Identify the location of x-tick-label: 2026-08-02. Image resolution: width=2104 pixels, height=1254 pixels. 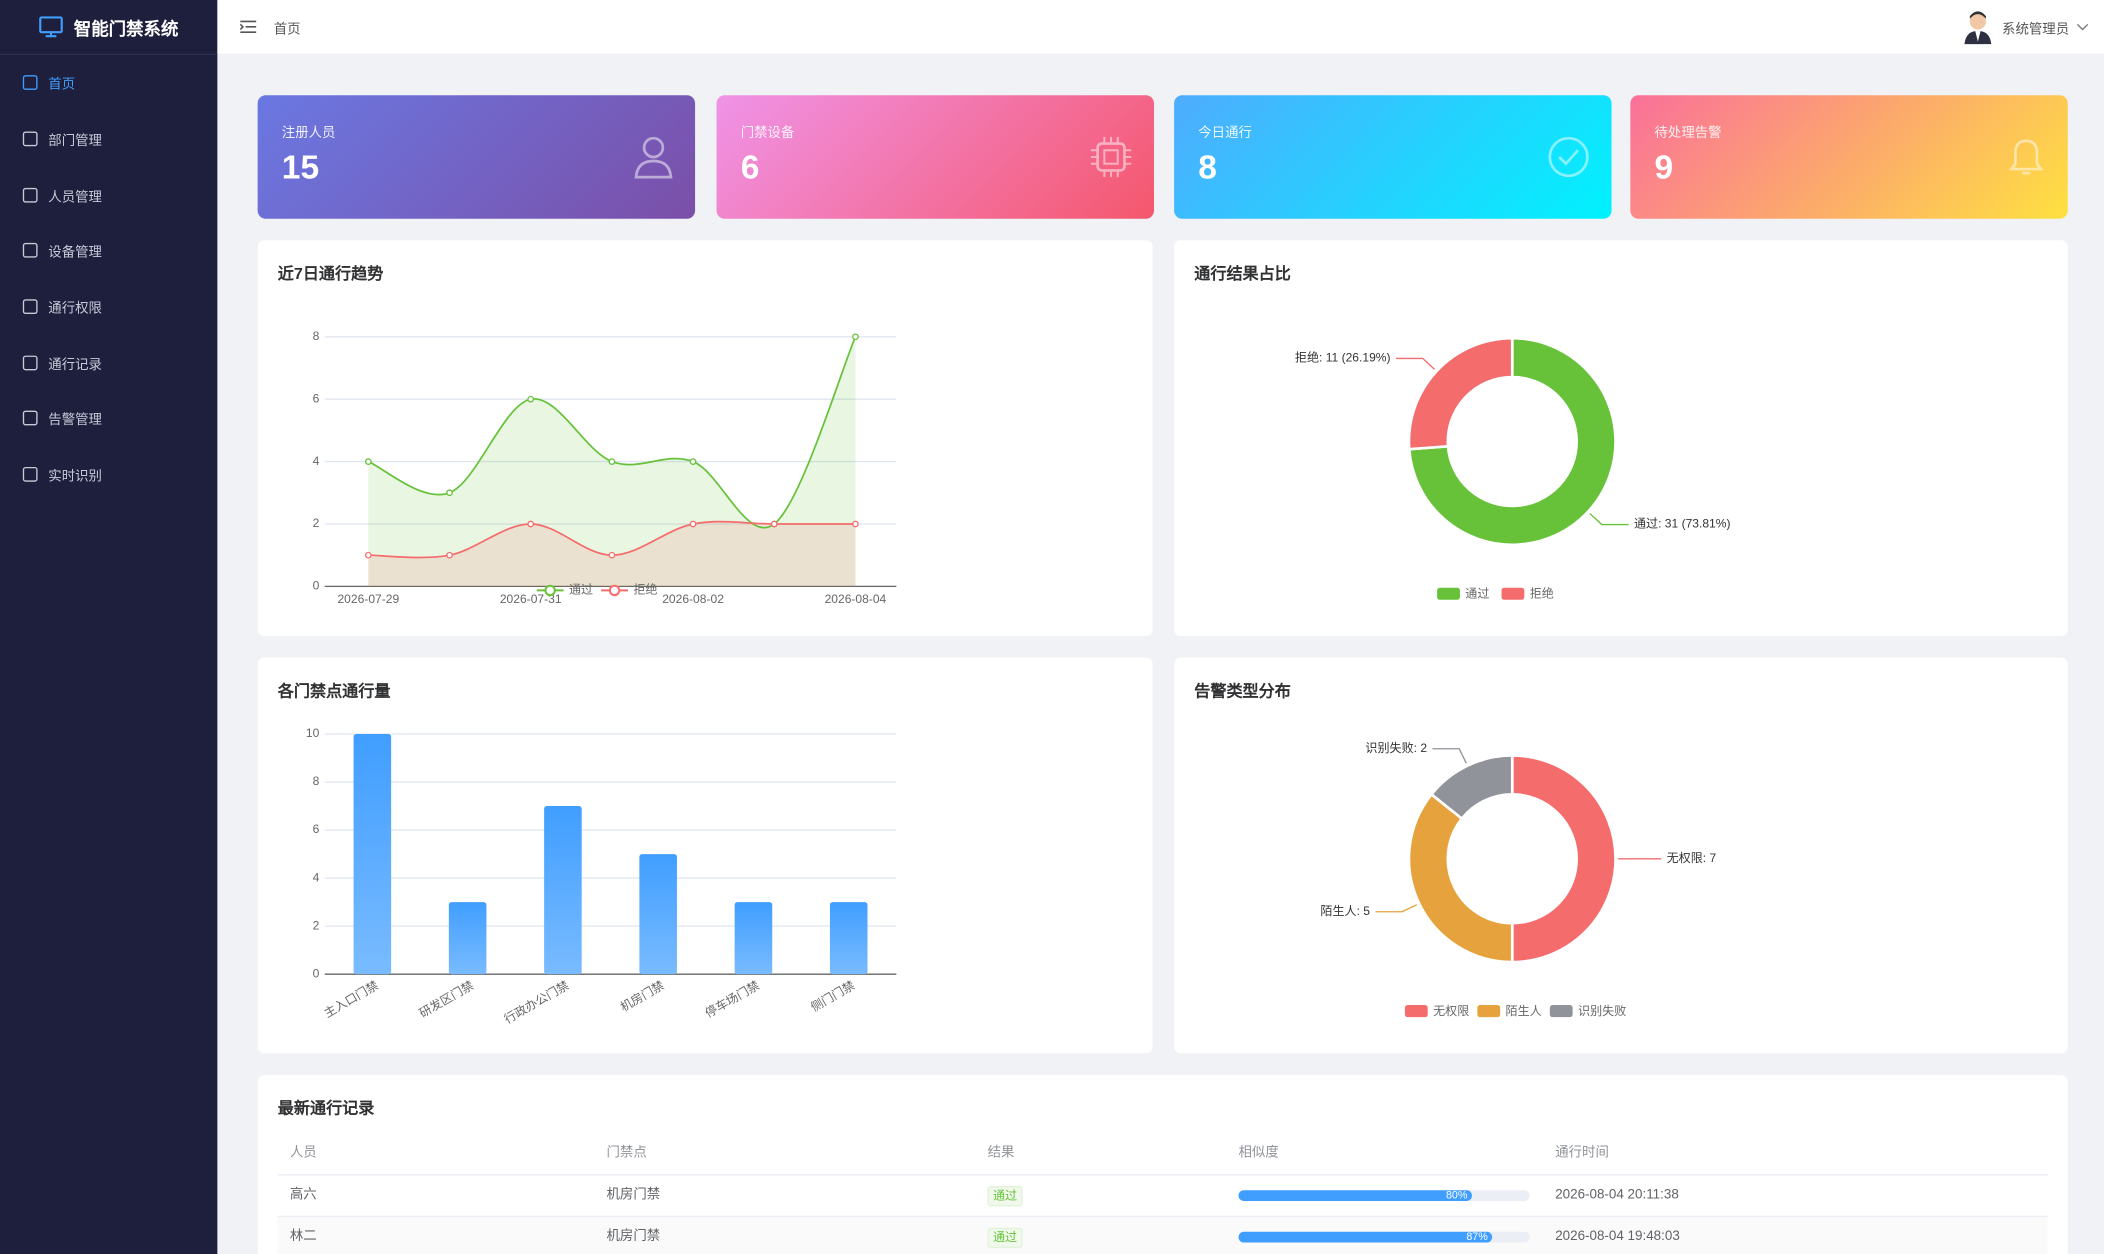
(693, 599).